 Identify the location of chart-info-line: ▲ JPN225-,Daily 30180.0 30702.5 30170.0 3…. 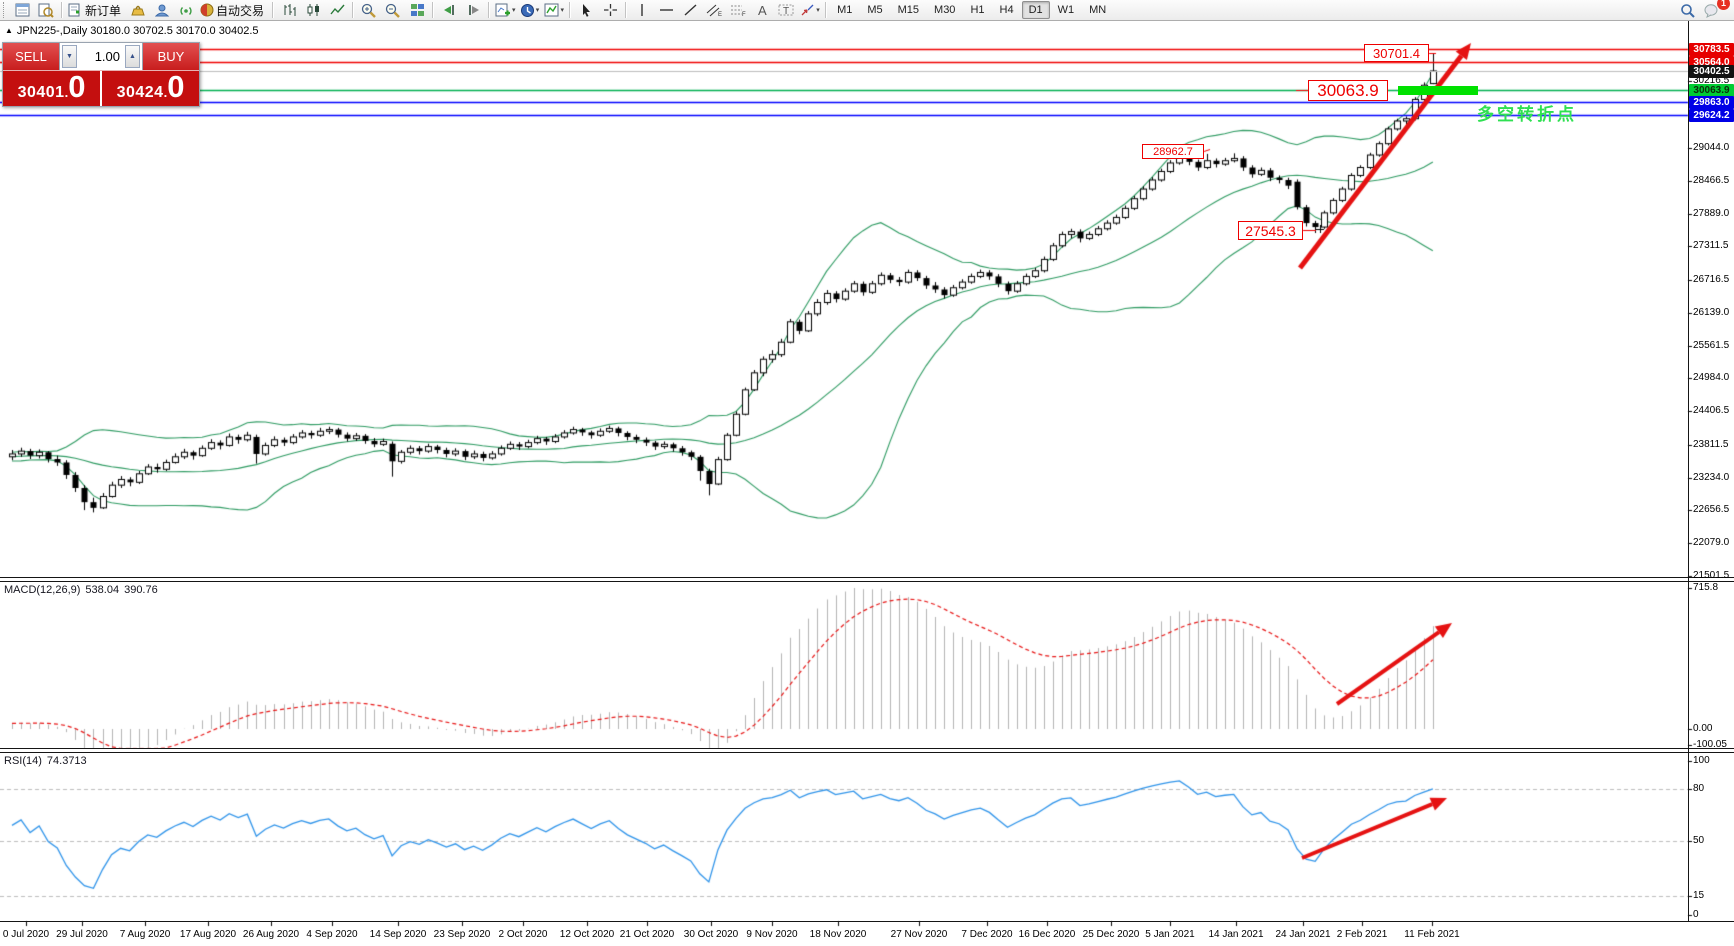
(132, 31).